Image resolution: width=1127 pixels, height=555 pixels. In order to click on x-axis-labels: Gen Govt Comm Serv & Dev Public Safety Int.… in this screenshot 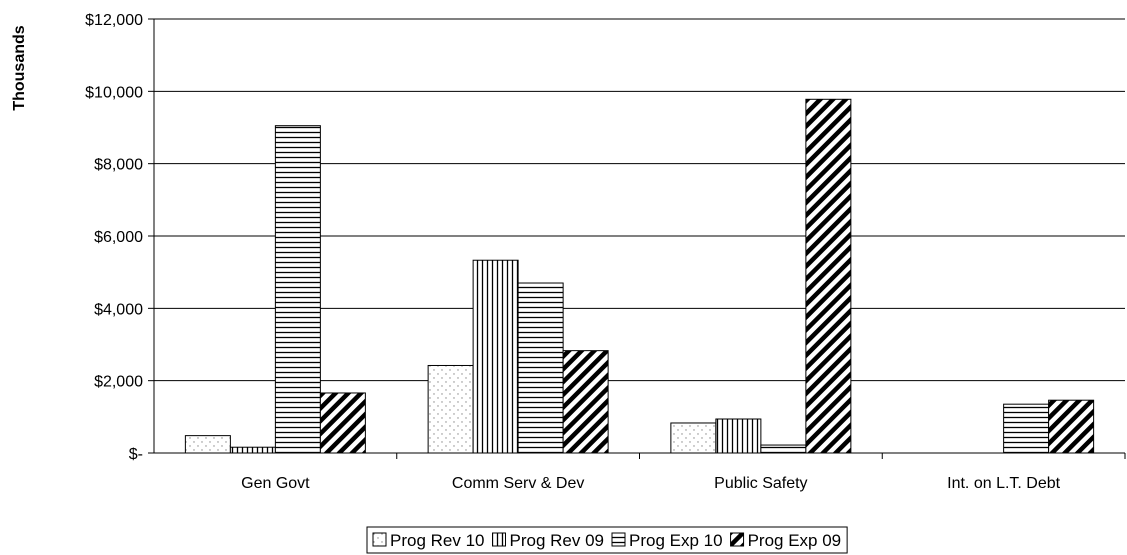, I will do `click(683, 472)`.